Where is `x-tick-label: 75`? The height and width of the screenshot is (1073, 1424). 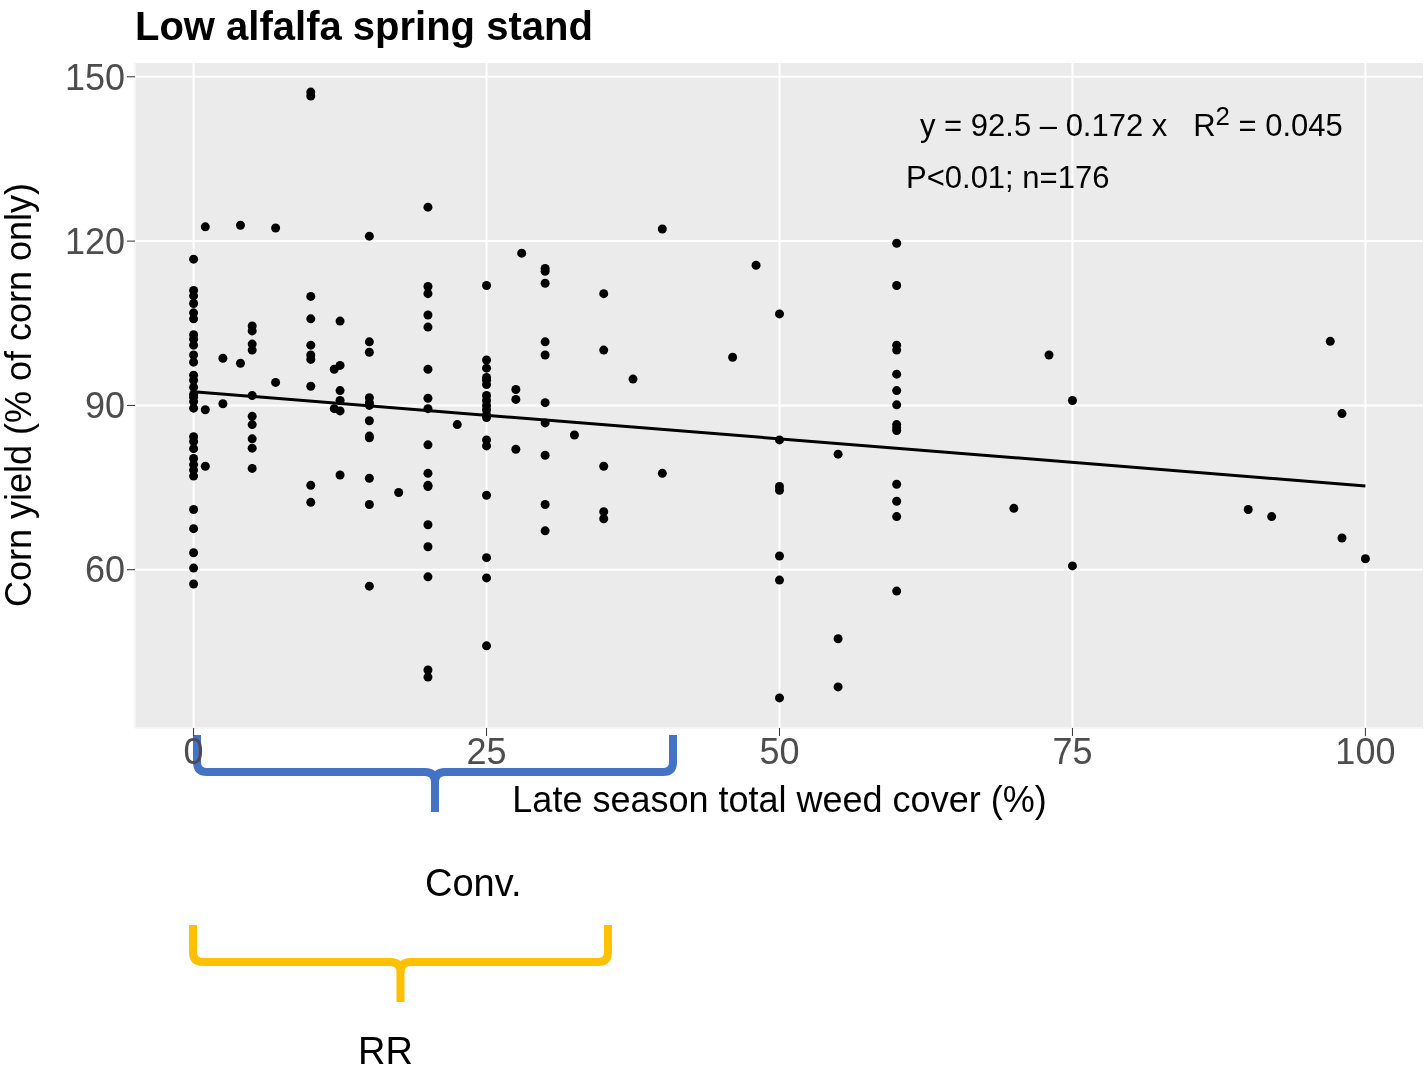 x-tick-label: 75 is located at coordinates (1072, 751).